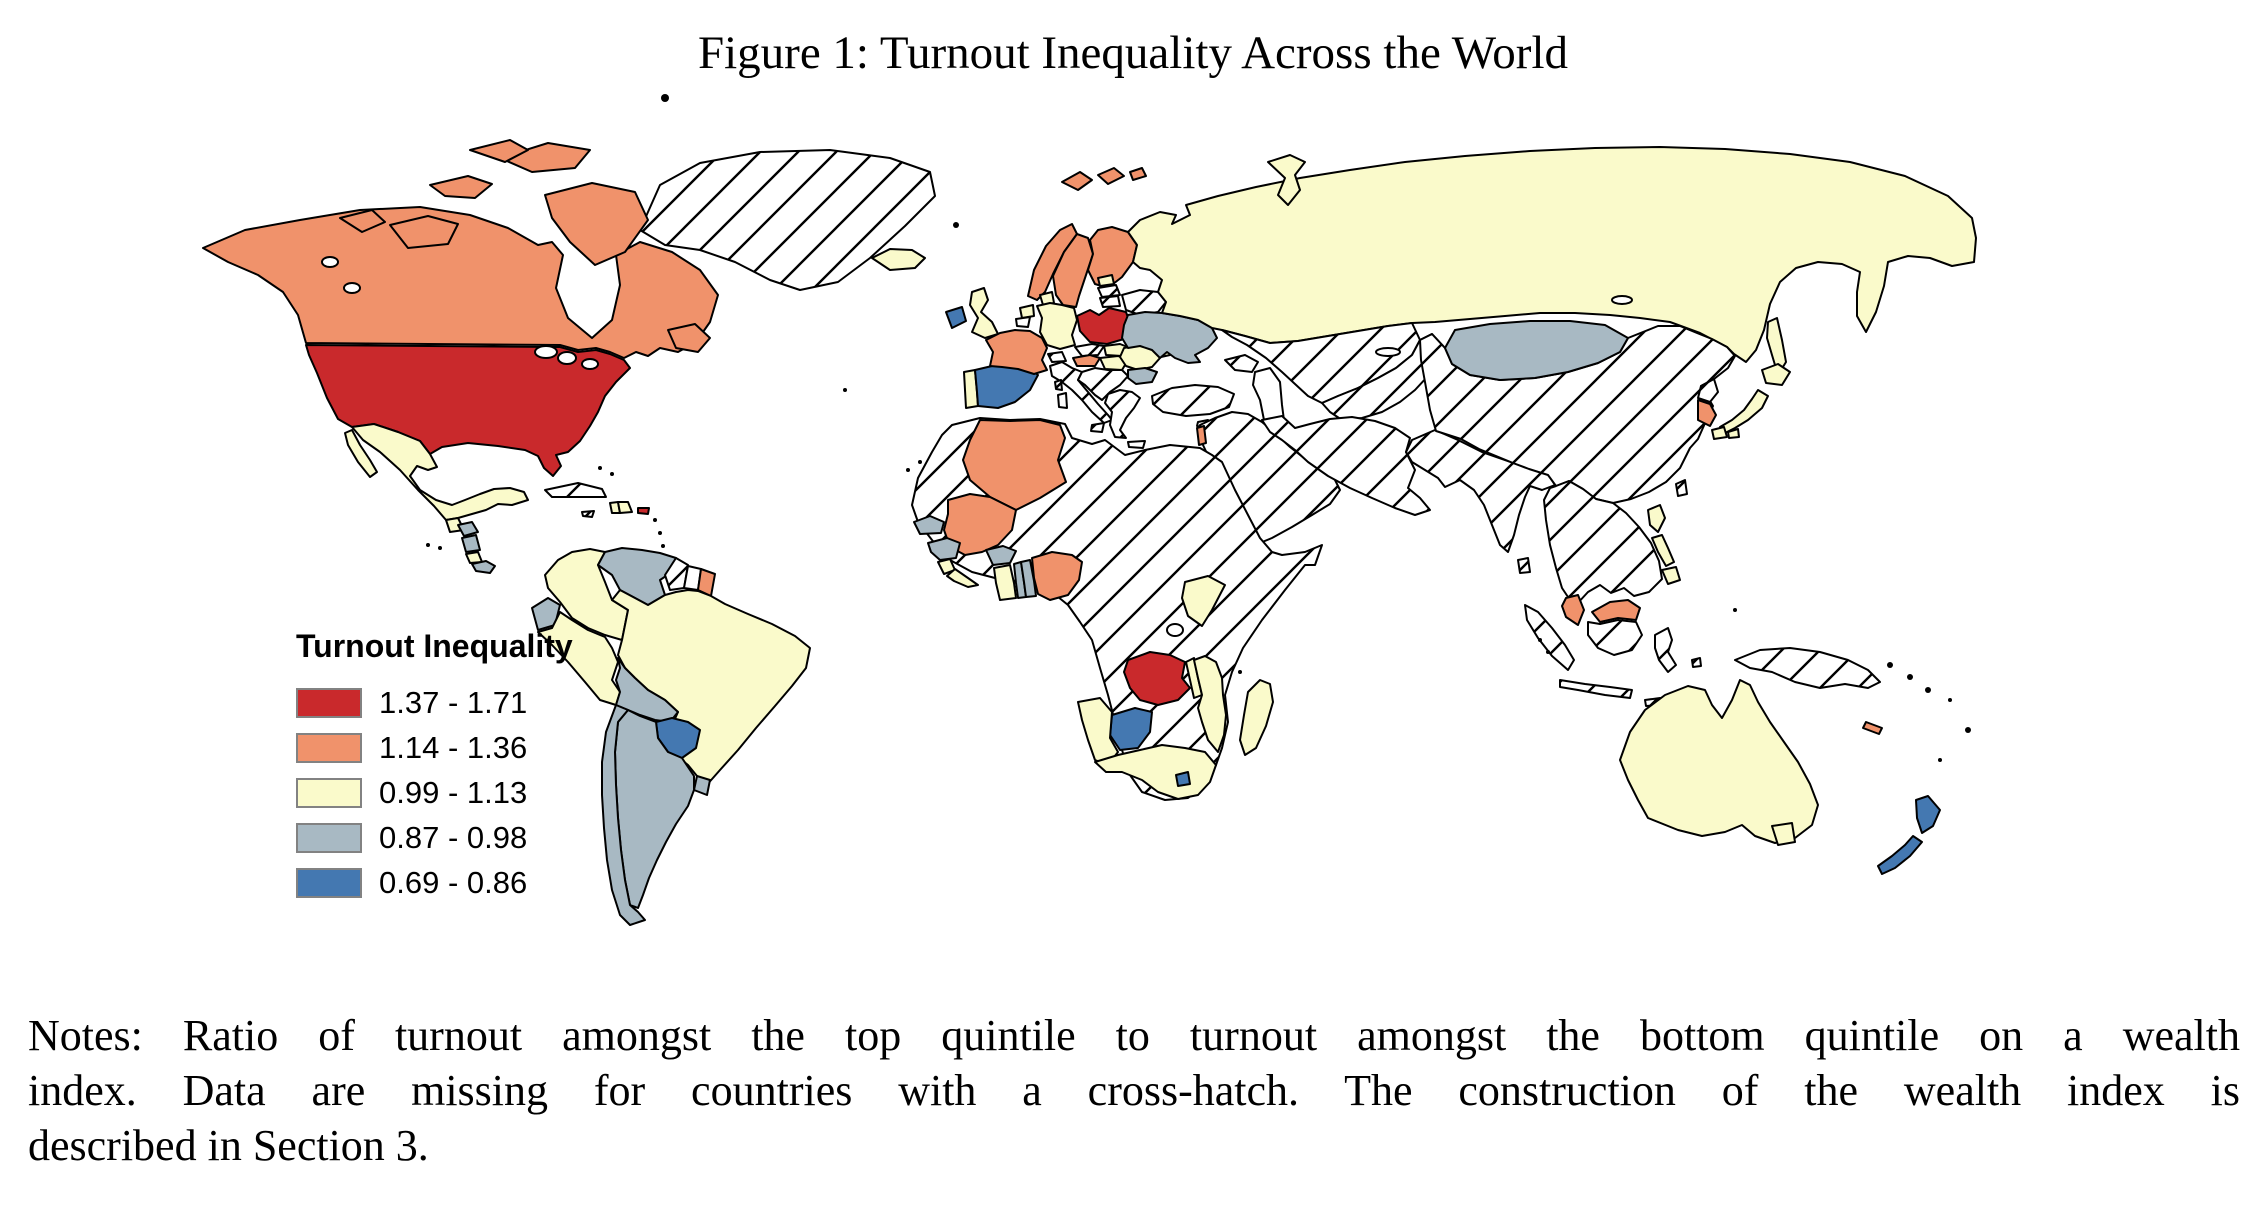 This screenshot has height=1216, width=2266. Describe the element at coordinates (424, 232) in the screenshot. I see `canada-arctic-island-victoria` at that location.